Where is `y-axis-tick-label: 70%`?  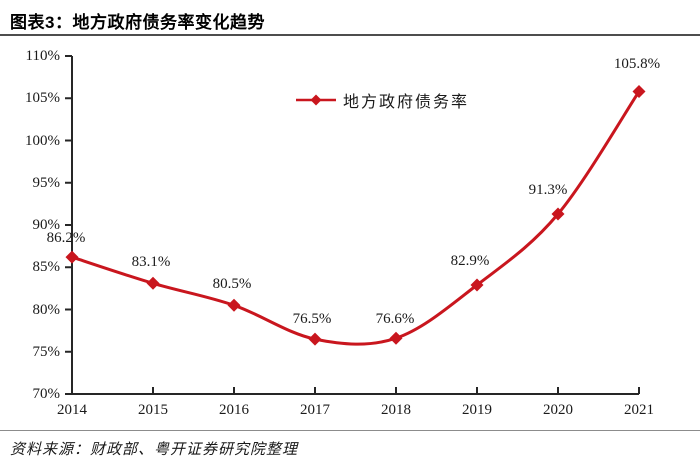
y-axis-tick-label: 70% is located at coordinates (46, 394).